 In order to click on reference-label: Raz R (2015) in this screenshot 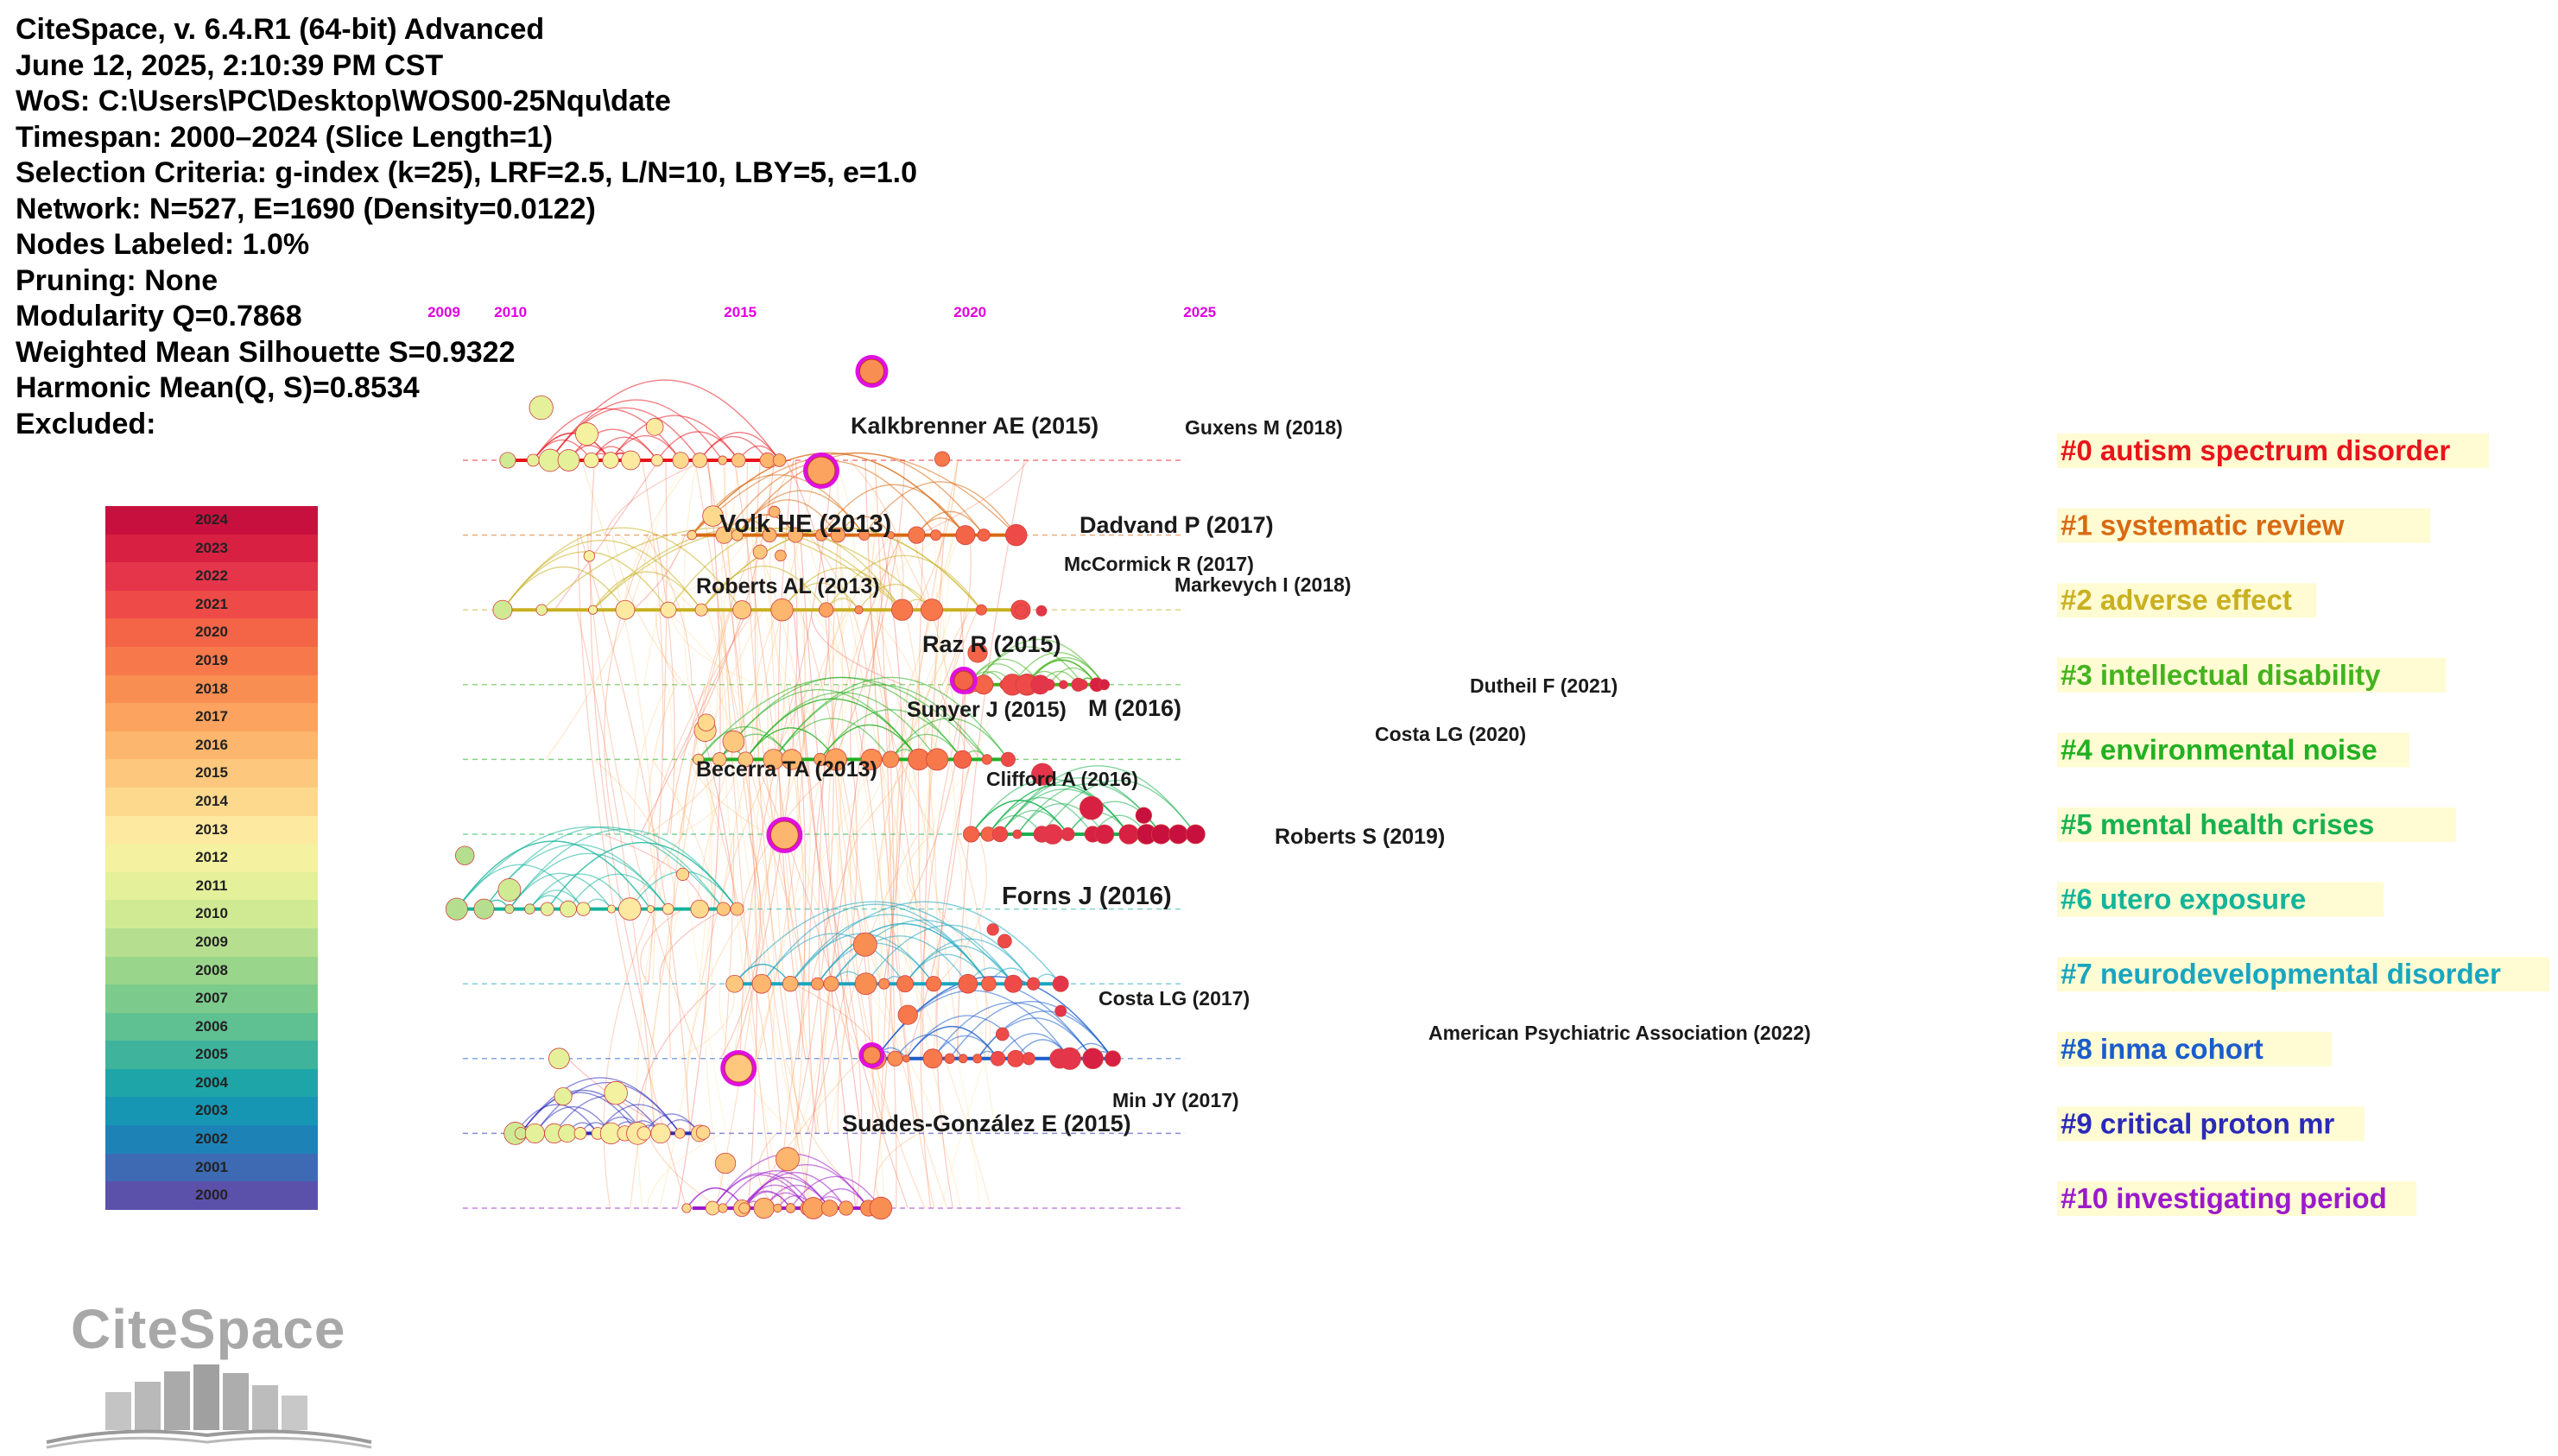, I will do `click(991, 644)`.